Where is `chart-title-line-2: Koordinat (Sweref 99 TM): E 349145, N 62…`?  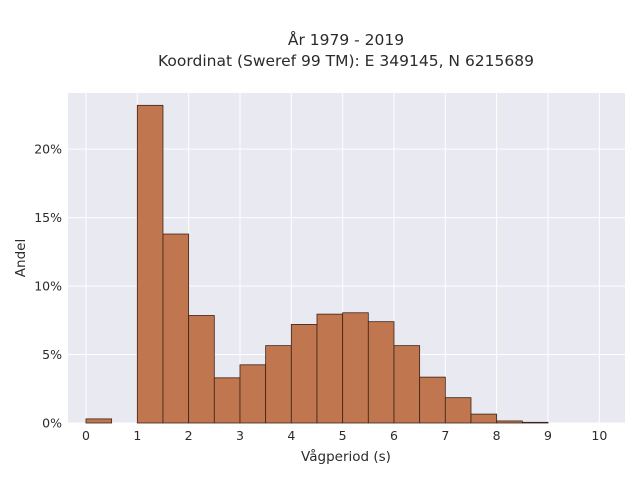
chart-title-line-2: Koordinat (Sweref 99 TM): E 349145, N 62… is located at coordinates (346, 61).